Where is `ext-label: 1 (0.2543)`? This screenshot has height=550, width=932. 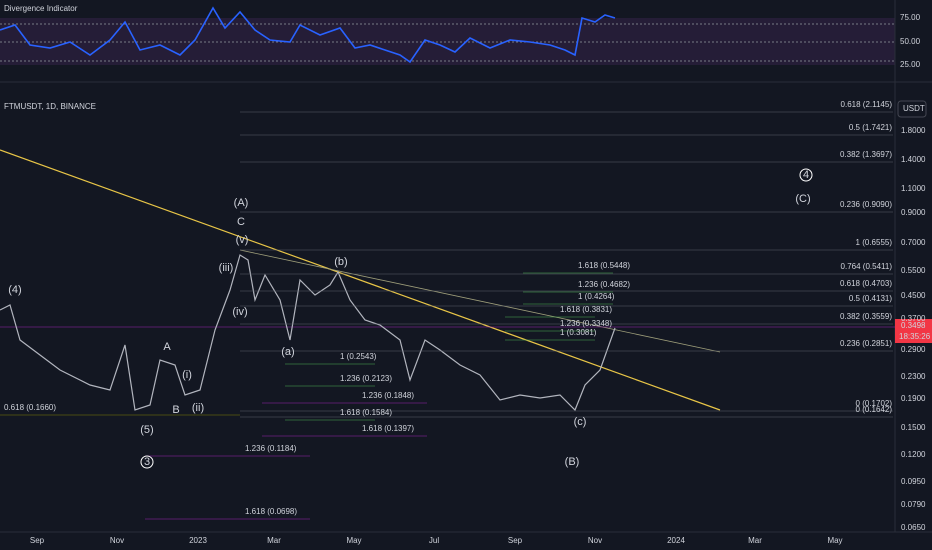
ext-label: 1 (0.2543) is located at coordinates (358, 356).